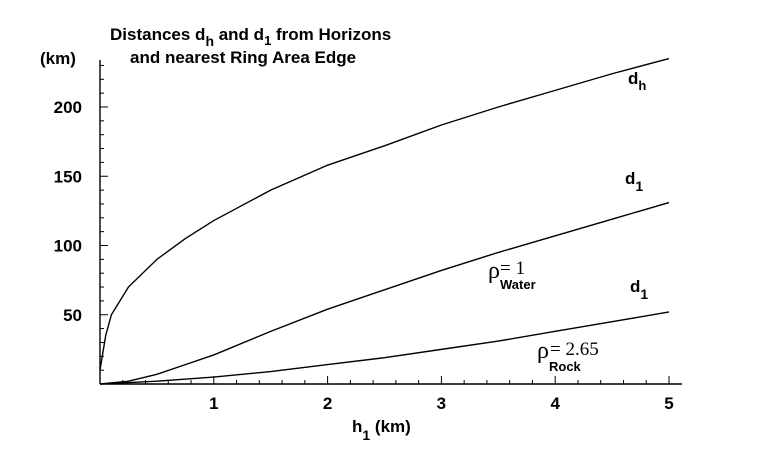 The height and width of the screenshot is (470, 763). I want to click on rho-rock-symbol: ρ, so click(543, 351).